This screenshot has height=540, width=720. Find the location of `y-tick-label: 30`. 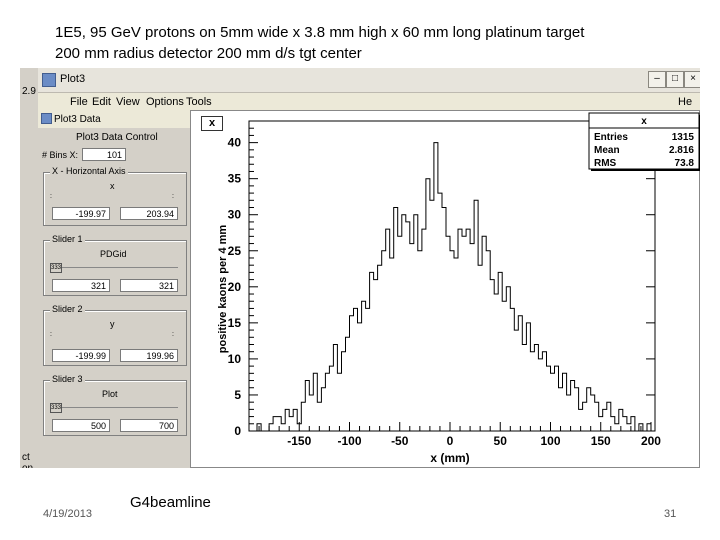

y-tick-label: 30 is located at coordinates (235, 215).